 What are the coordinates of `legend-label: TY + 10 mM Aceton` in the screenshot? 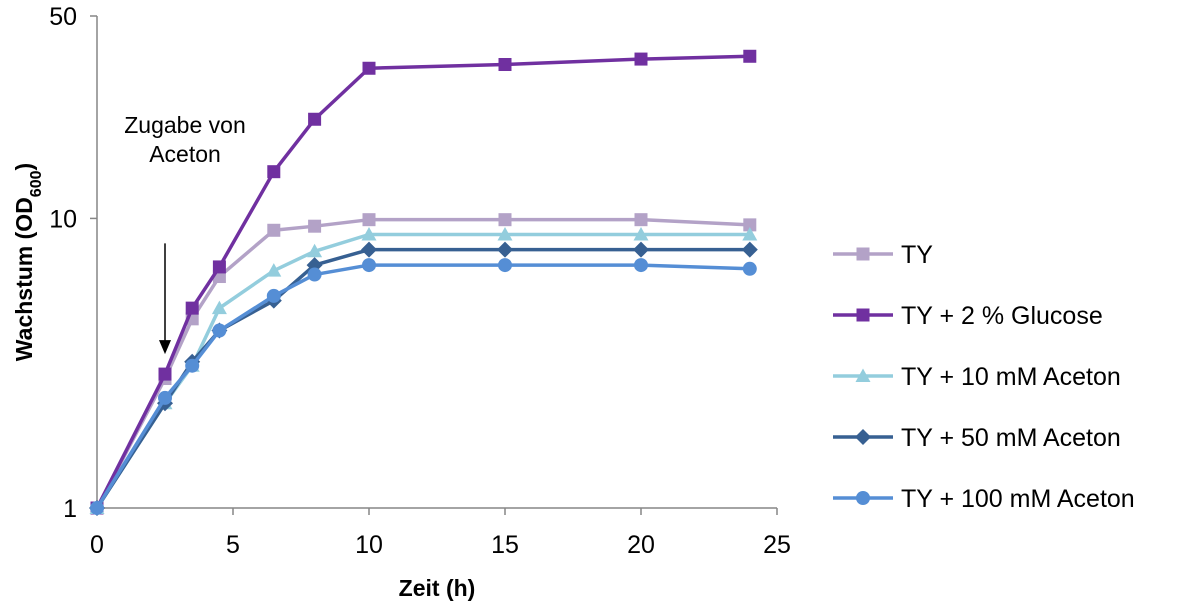 It's located at (1011, 377).